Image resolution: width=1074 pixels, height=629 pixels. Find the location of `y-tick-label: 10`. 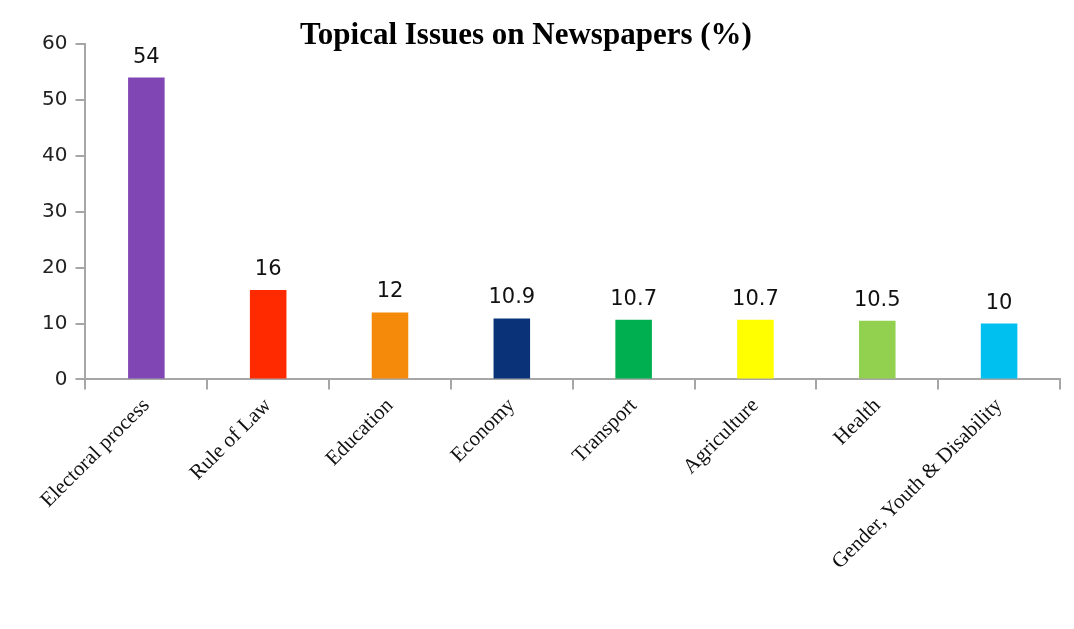

y-tick-label: 10 is located at coordinates (55, 321).